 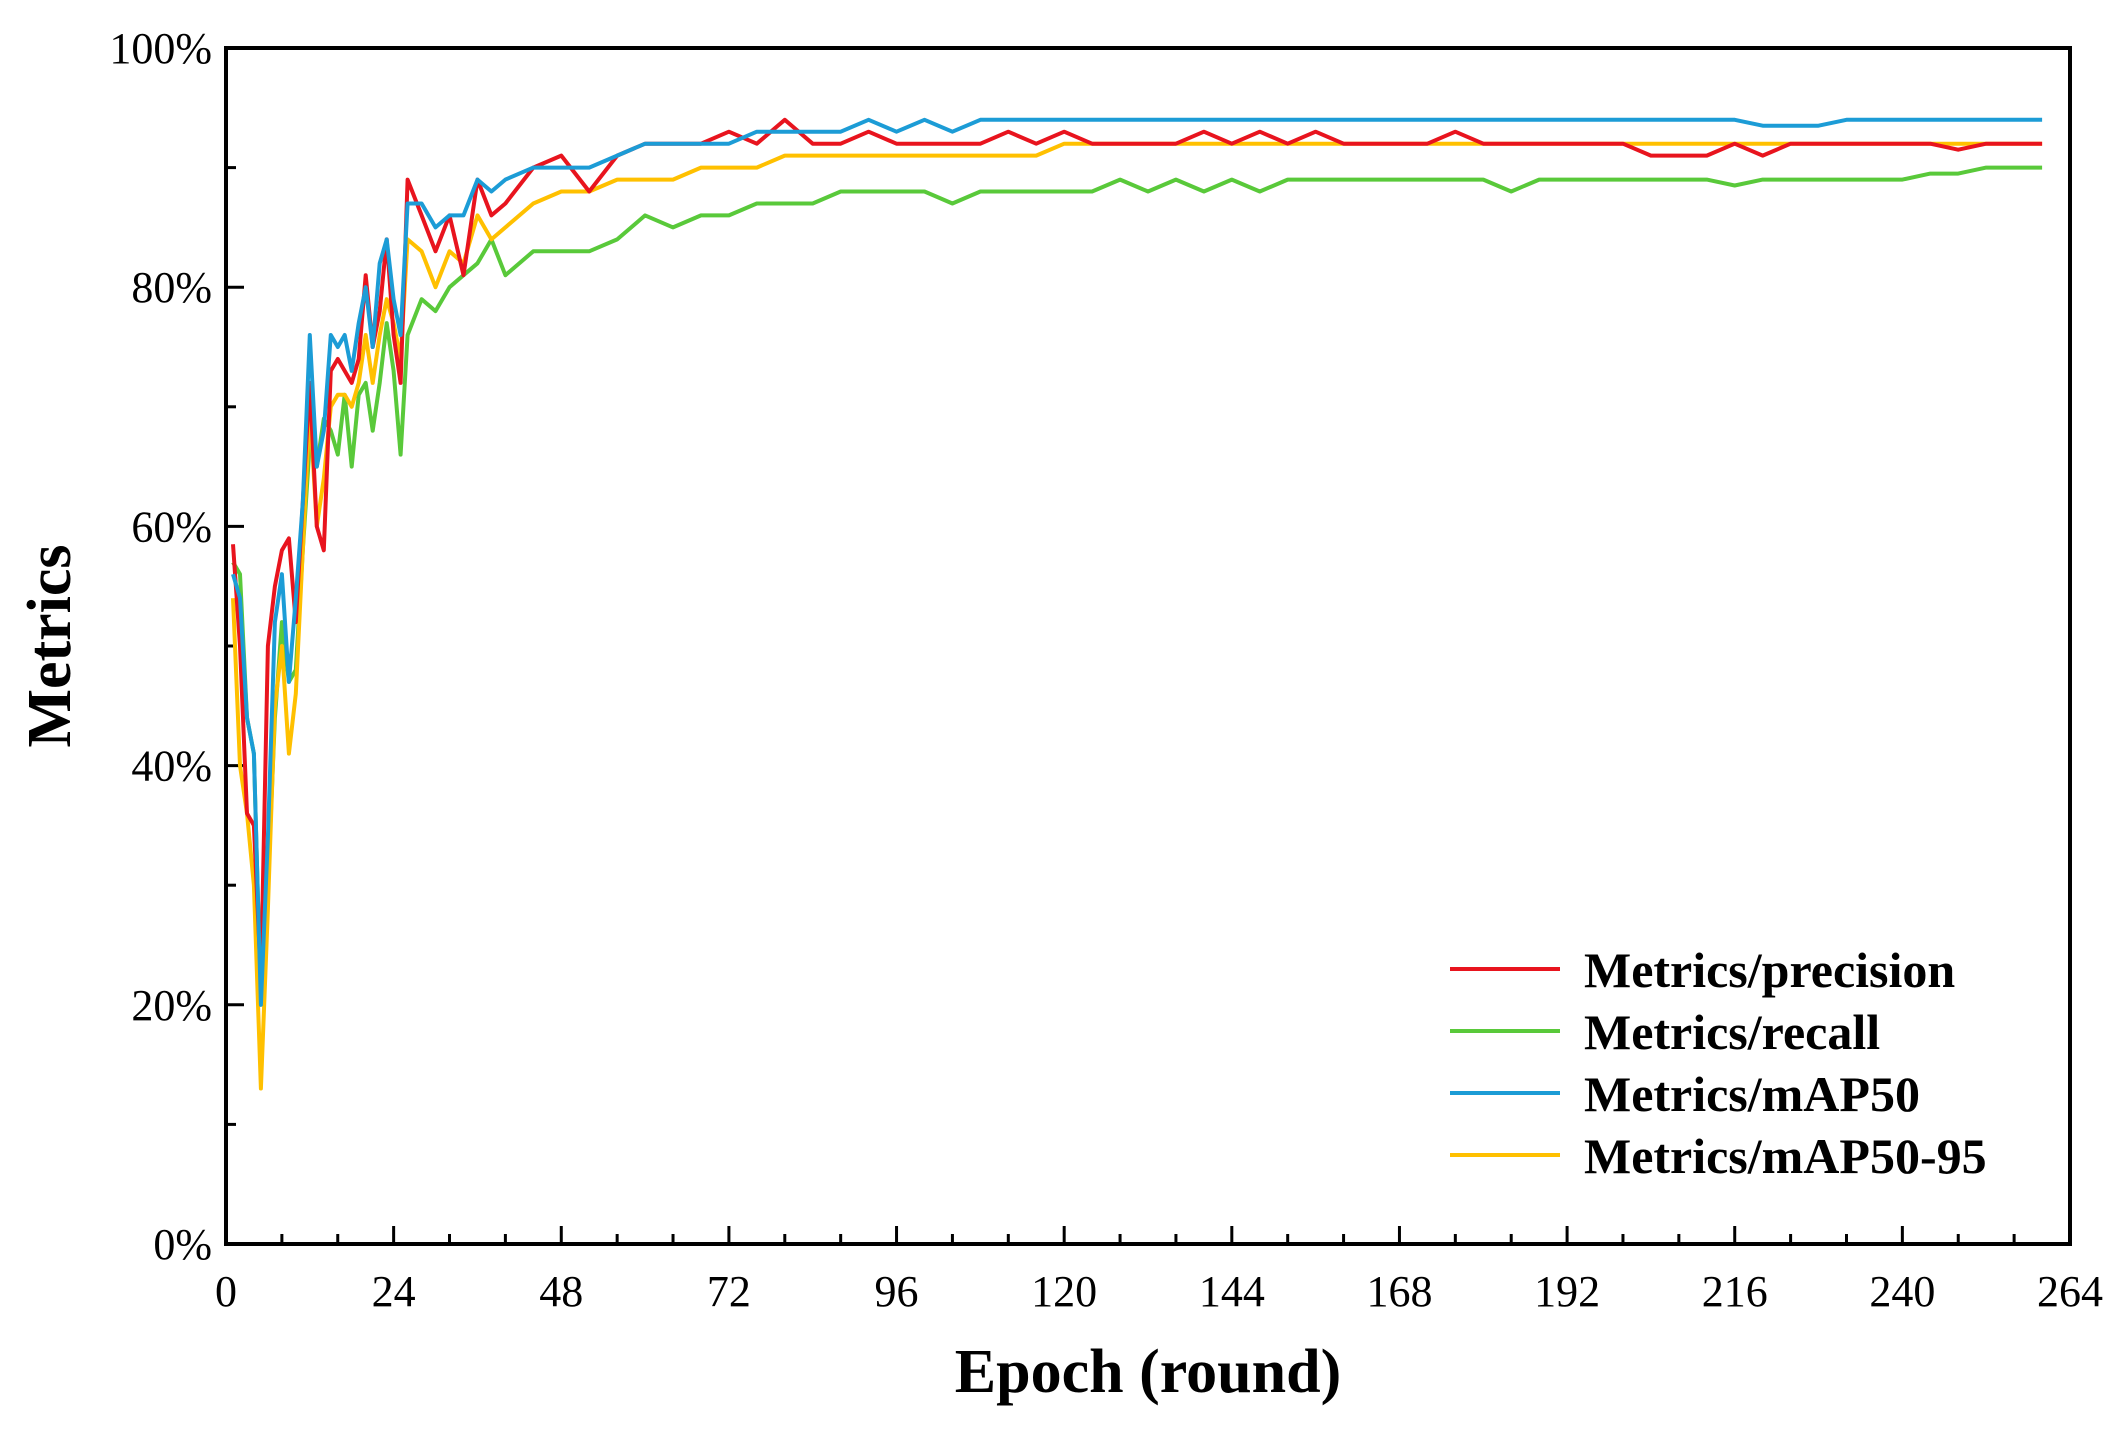 What do you see at coordinates (182, 1244) in the screenshot?
I see `y-tick-label: 0%` at bounding box center [182, 1244].